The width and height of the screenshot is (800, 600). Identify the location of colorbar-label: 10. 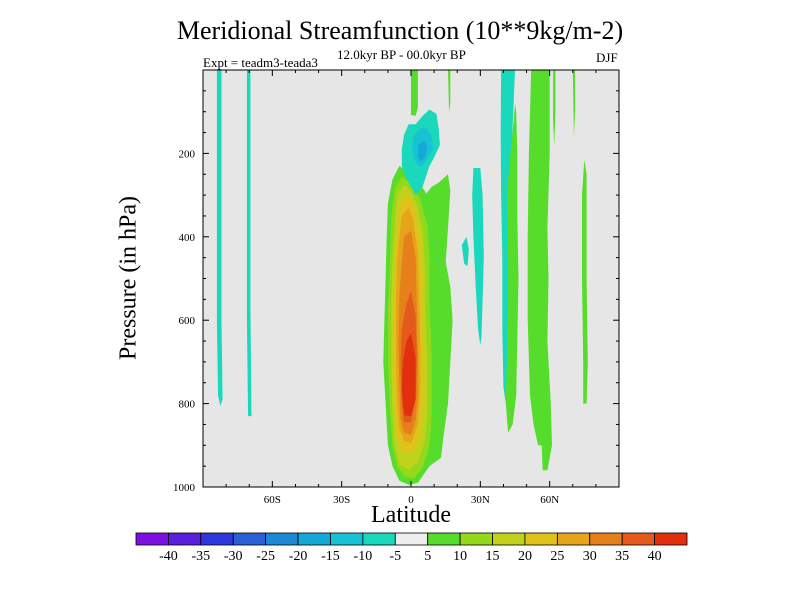
(460, 556).